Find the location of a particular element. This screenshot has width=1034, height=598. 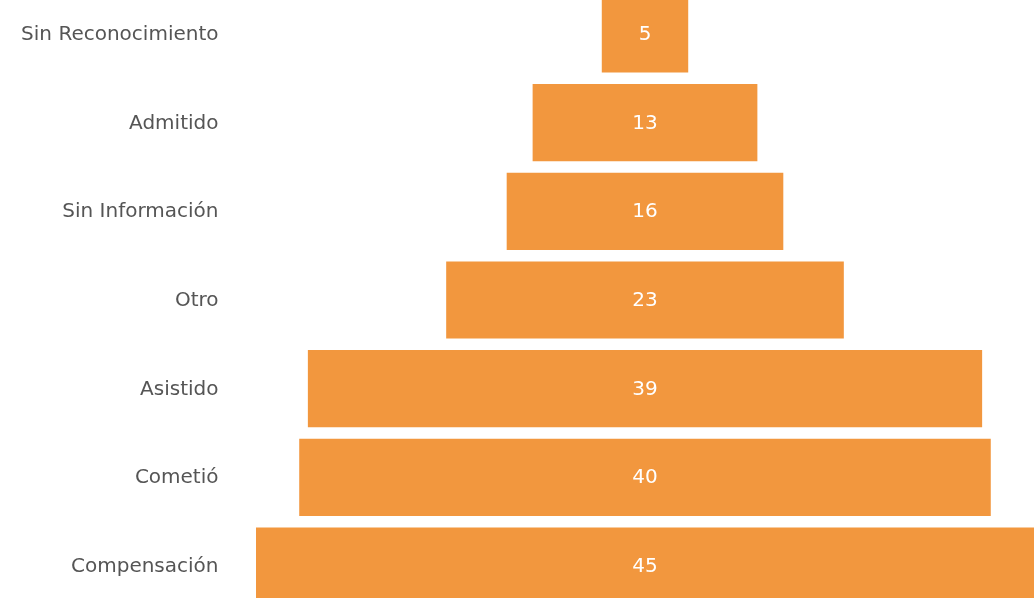

data-label: 40 is located at coordinates (645, 476).